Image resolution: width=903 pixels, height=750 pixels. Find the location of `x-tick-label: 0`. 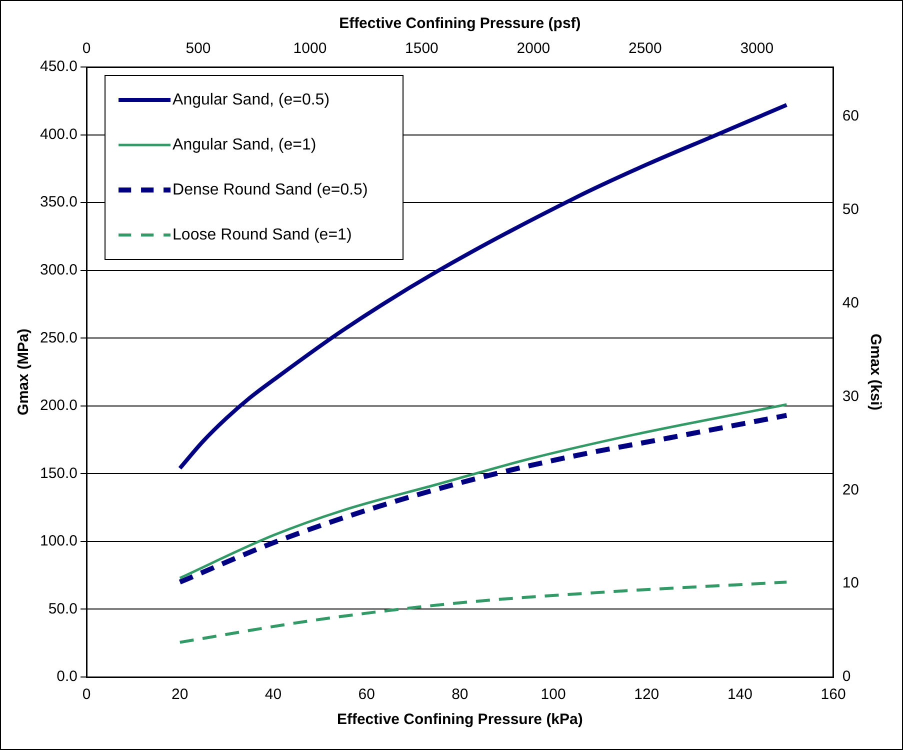

x-tick-label: 0 is located at coordinates (86, 695).